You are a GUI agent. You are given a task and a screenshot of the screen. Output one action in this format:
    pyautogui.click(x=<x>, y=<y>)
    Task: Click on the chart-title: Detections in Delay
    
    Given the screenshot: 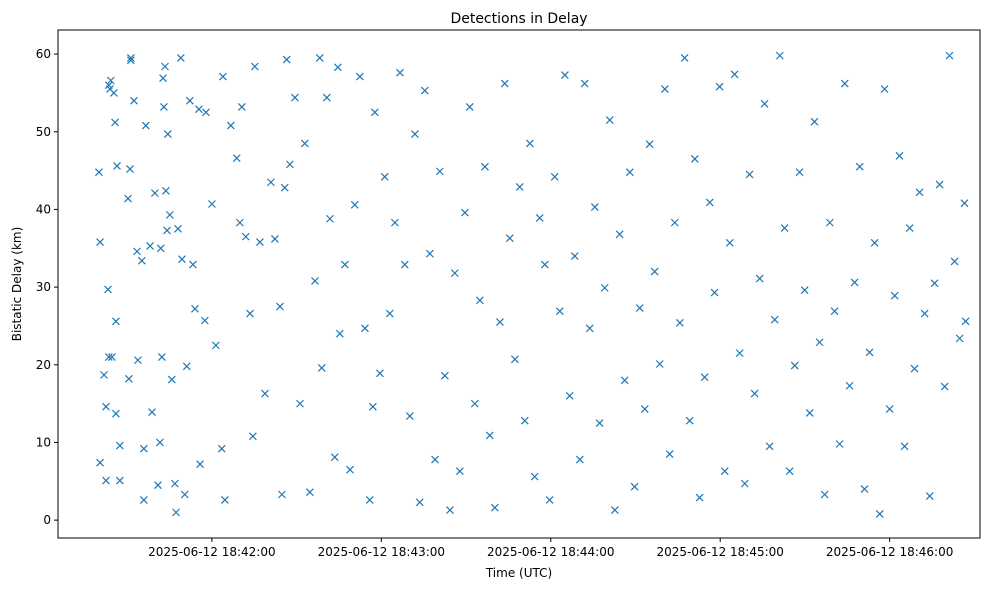 What is the action you would take?
    pyautogui.click(x=518, y=19)
    